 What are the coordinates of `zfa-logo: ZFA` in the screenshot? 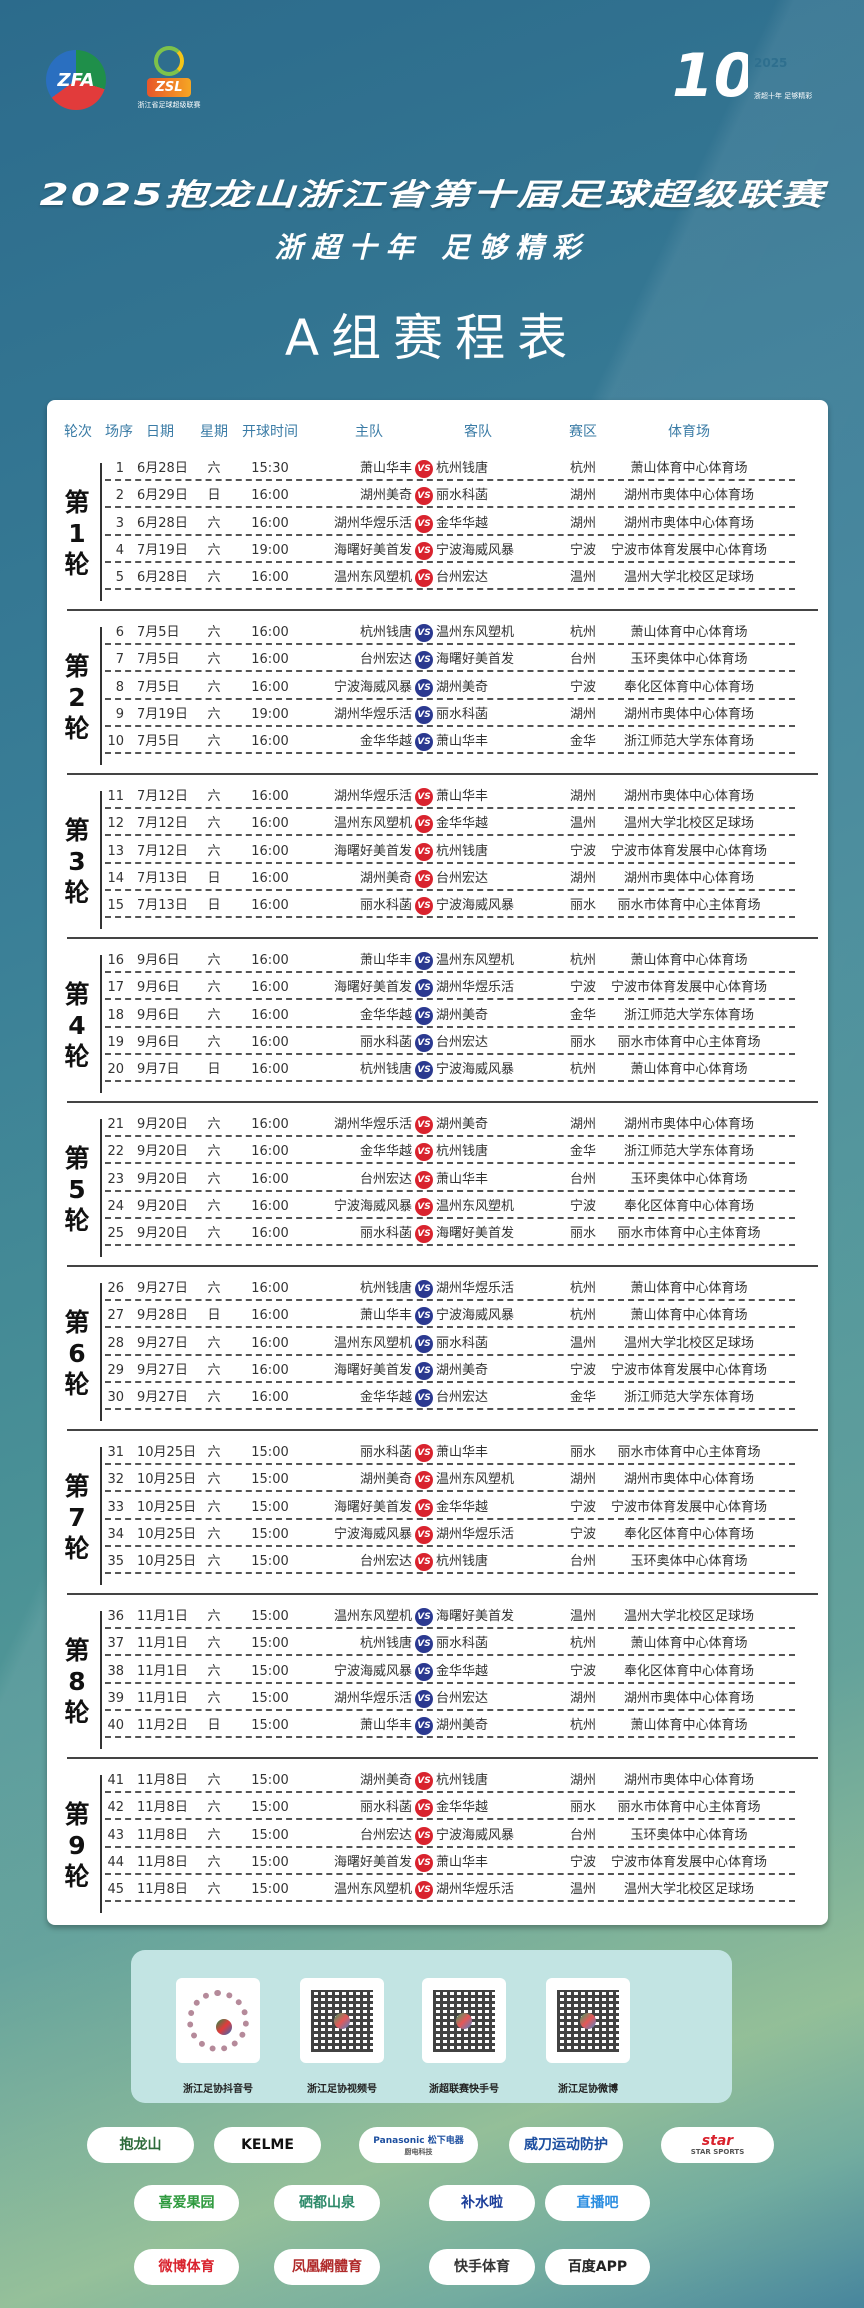 It's located at (76, 80).